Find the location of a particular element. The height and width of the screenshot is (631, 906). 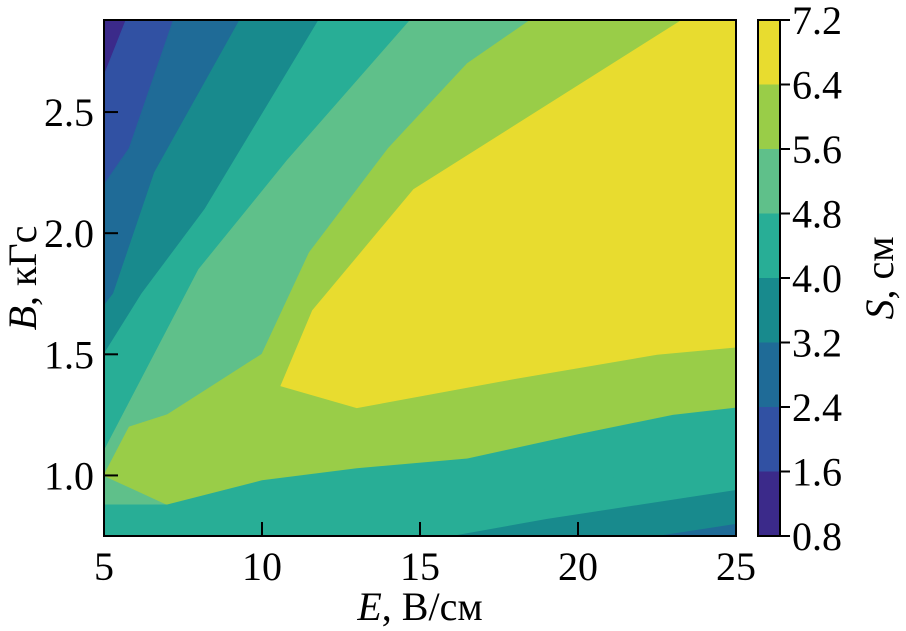

colorbar-tick-label: 6.4 is located at coordinates (817, 85).